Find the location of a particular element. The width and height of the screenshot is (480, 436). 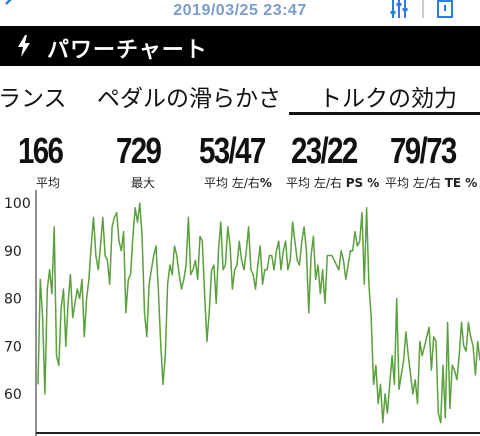

page-title: パワーチャート is located at coordinates (127, 50).